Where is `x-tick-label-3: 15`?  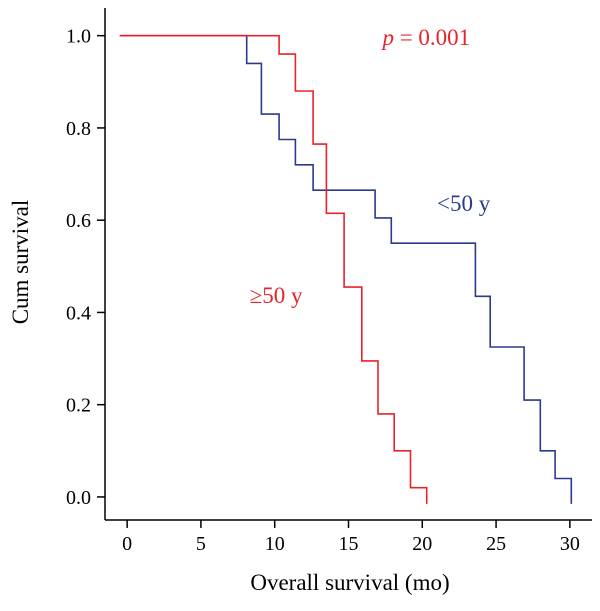 x-tick-label-3: 15 is located at coordinates (349, 544).